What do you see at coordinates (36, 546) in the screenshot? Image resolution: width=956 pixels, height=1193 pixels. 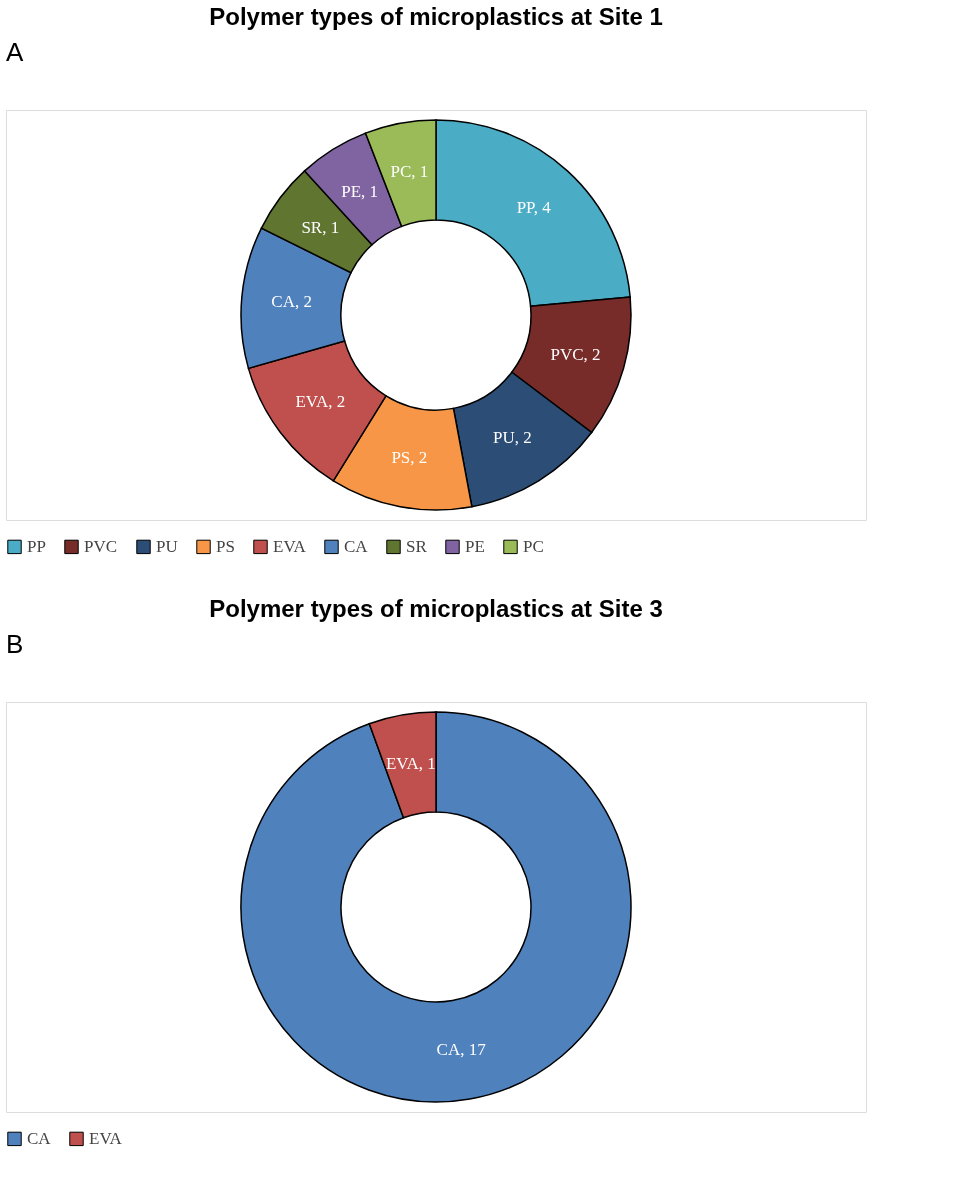 I see `legend-label: PP` at bounding box center [36, 546].